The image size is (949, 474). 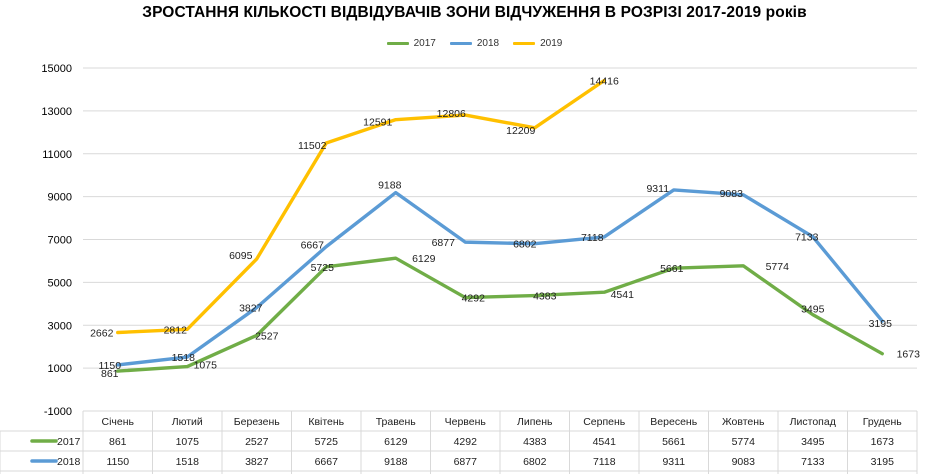 What do you see at coordinates (605, 442) in the screenshot?
I see `table-cell: 4541` at bounding box center [605, 442].